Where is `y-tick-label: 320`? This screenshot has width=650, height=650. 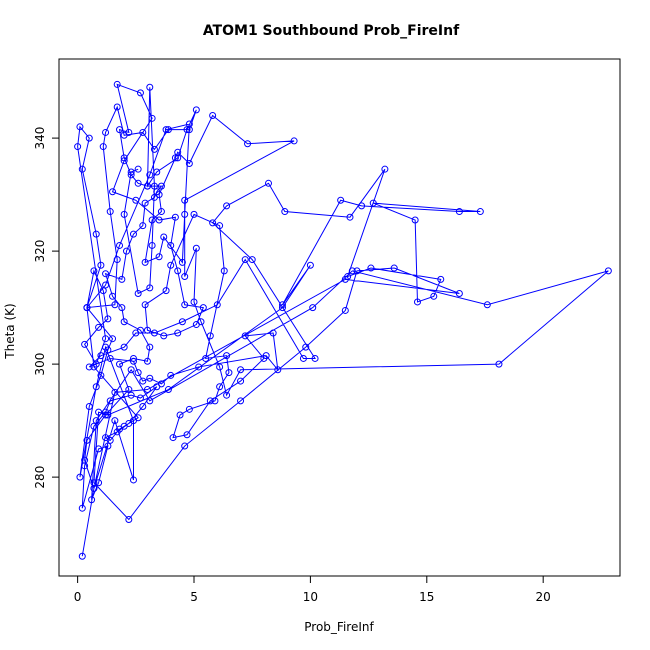 y-tick-label: 320 is located at coordinates (40, 251).